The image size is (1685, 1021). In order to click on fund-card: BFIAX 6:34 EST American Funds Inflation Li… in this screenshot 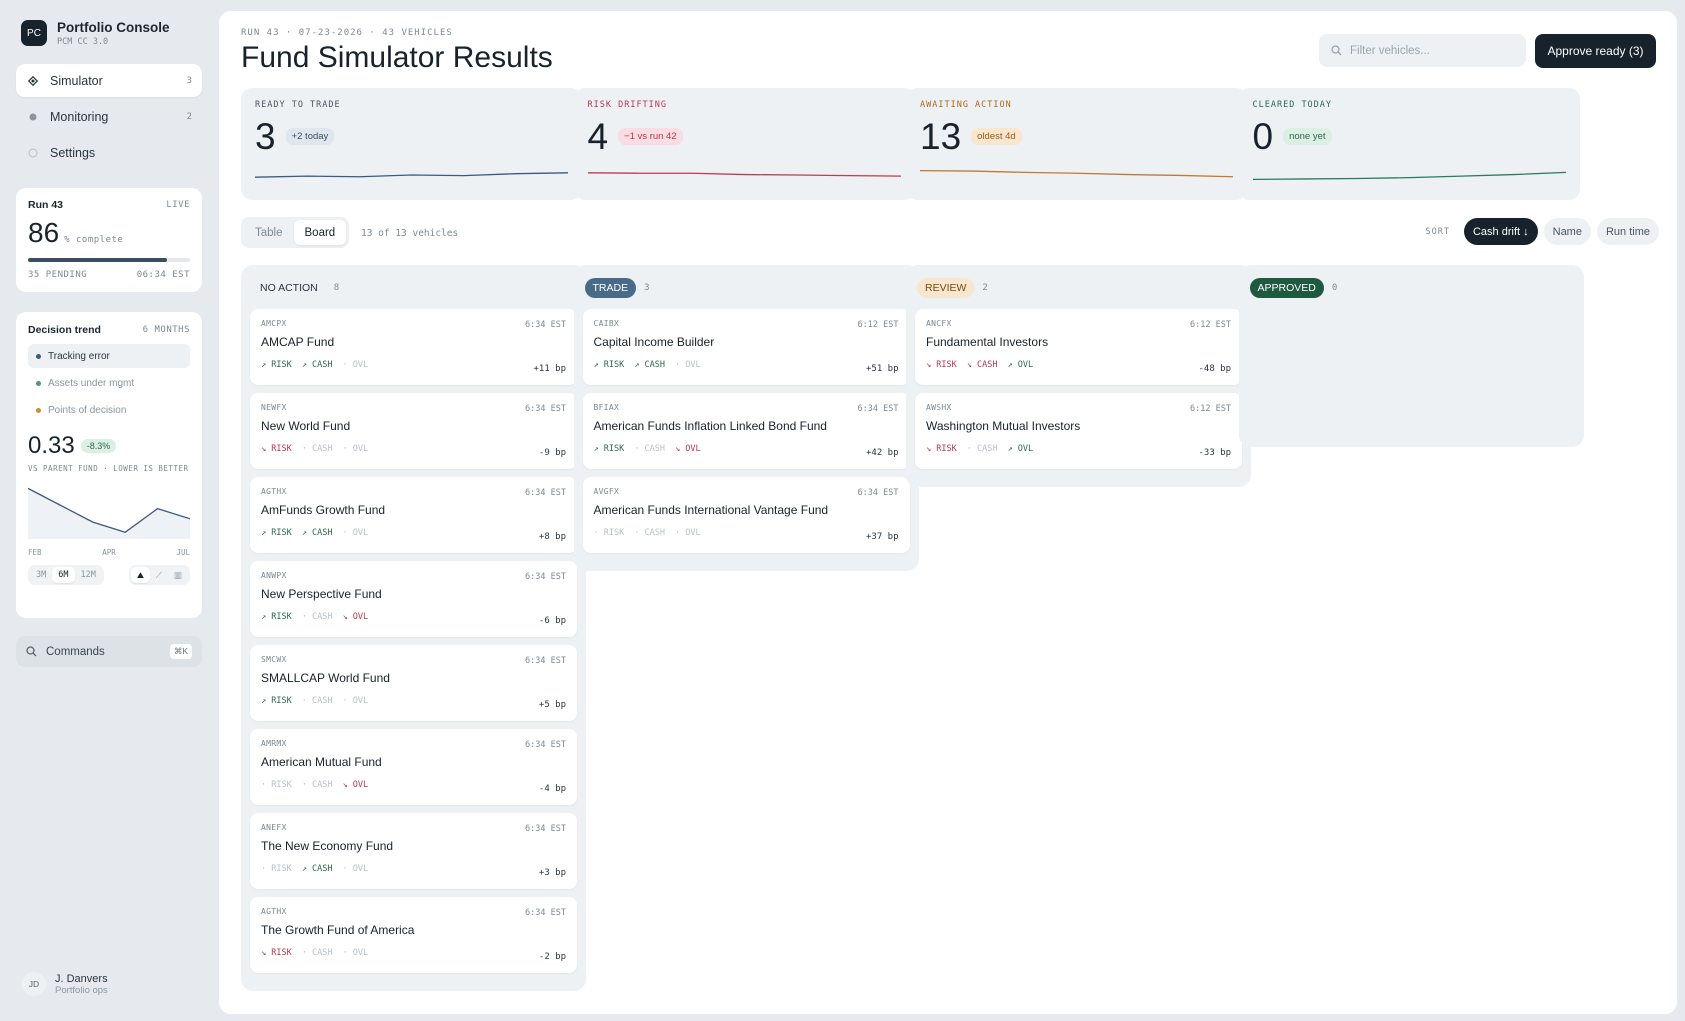, I will do `click(746, 431)`.